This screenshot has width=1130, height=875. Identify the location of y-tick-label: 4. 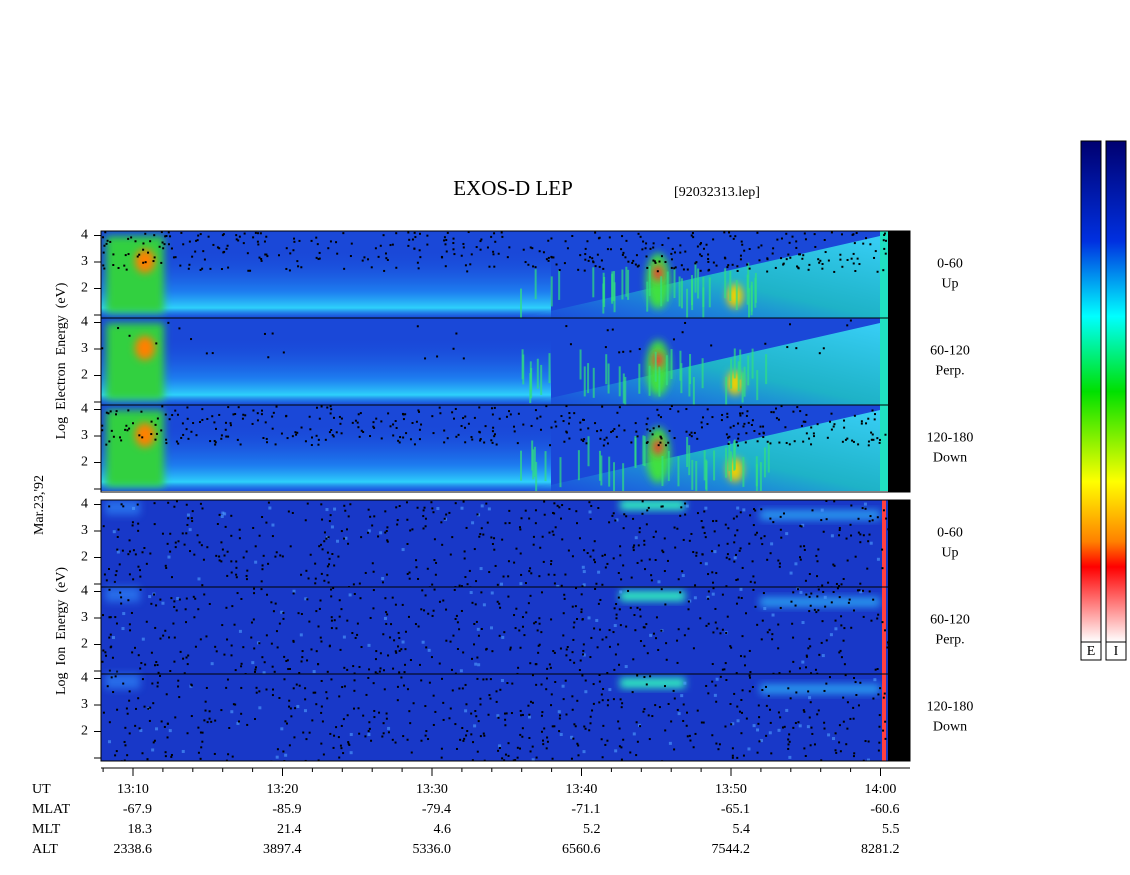
(84, 504).